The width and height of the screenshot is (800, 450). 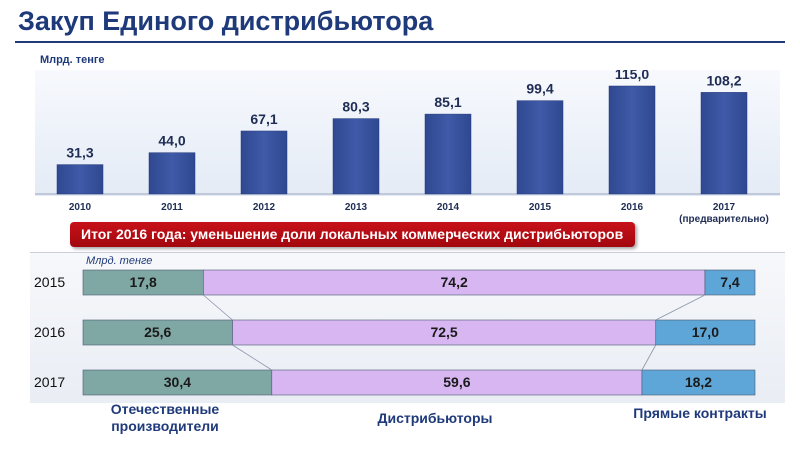 I want to click on x-tick-label: 2012, so click(x=264, y=207).